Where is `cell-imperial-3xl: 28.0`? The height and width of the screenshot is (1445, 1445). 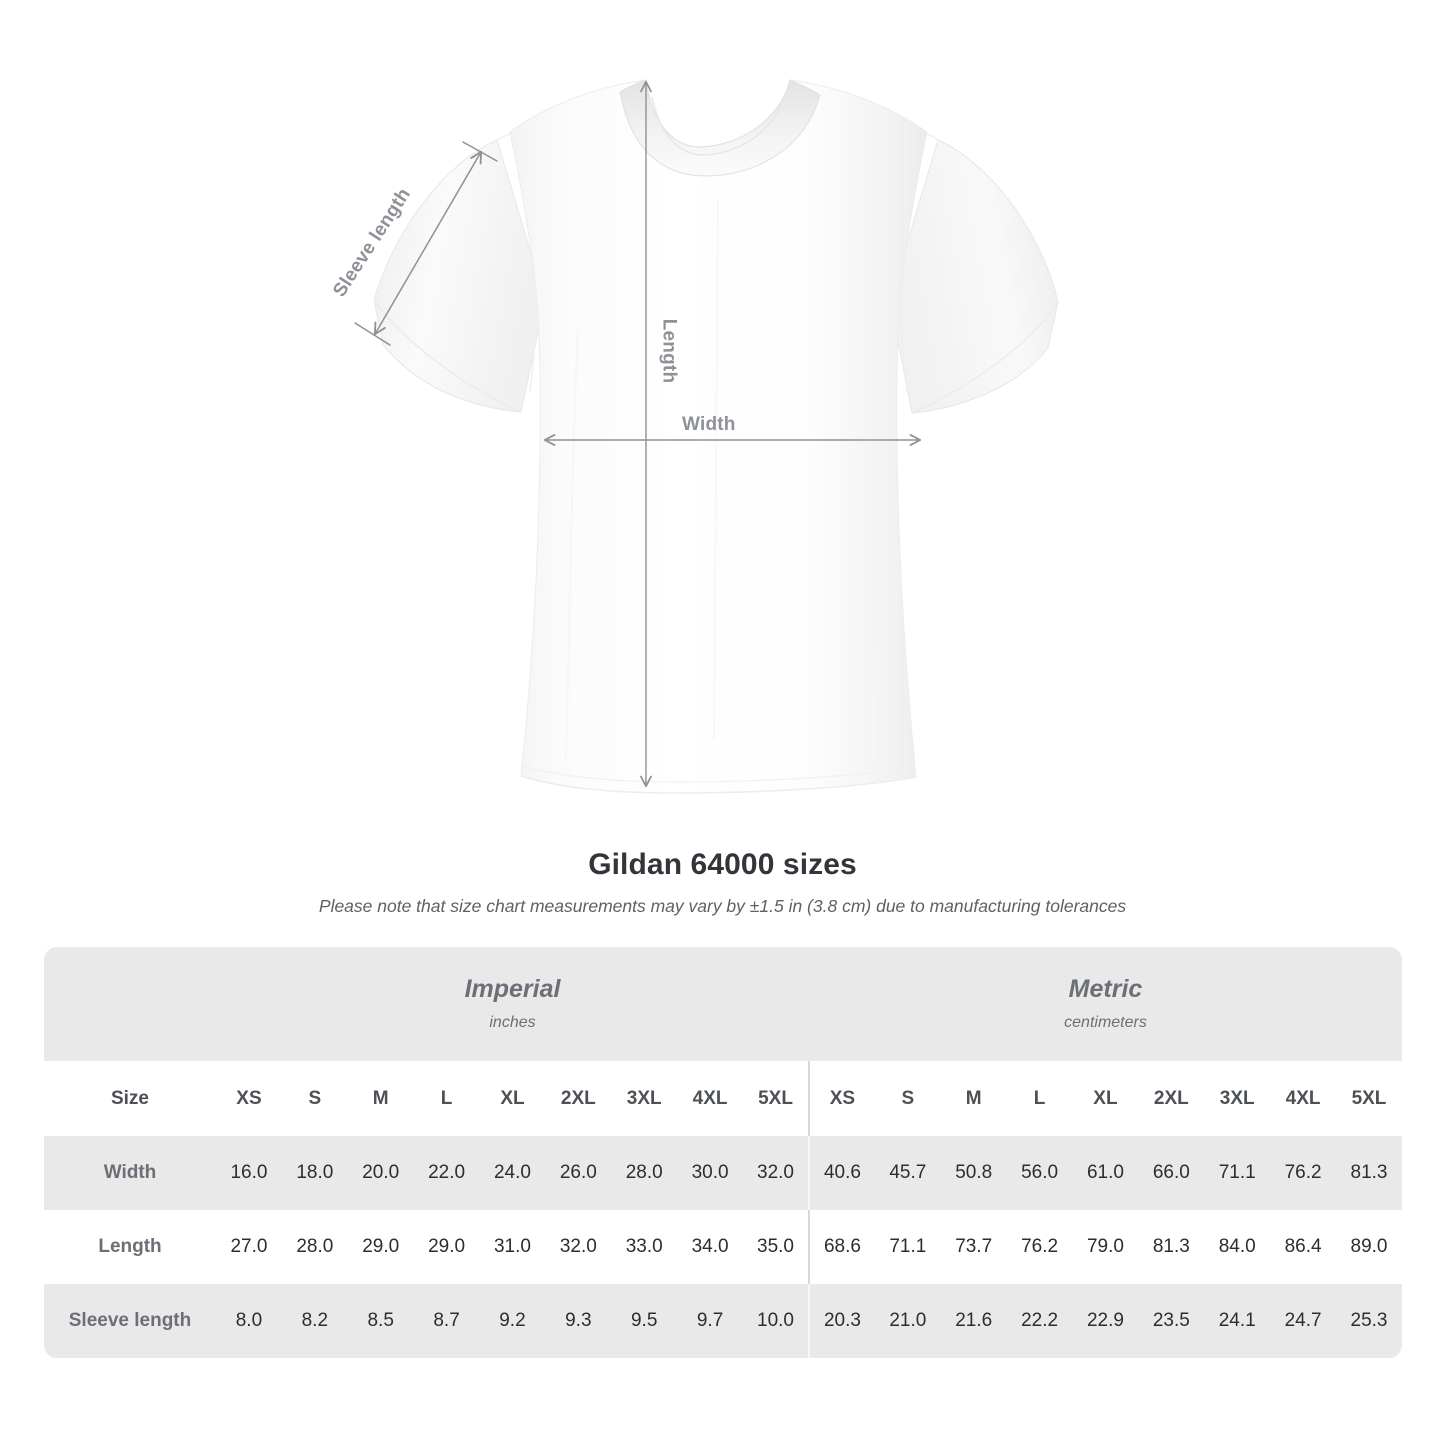 cell-imperial-3xl: 28.0 is located at coordinates (644, 1173).